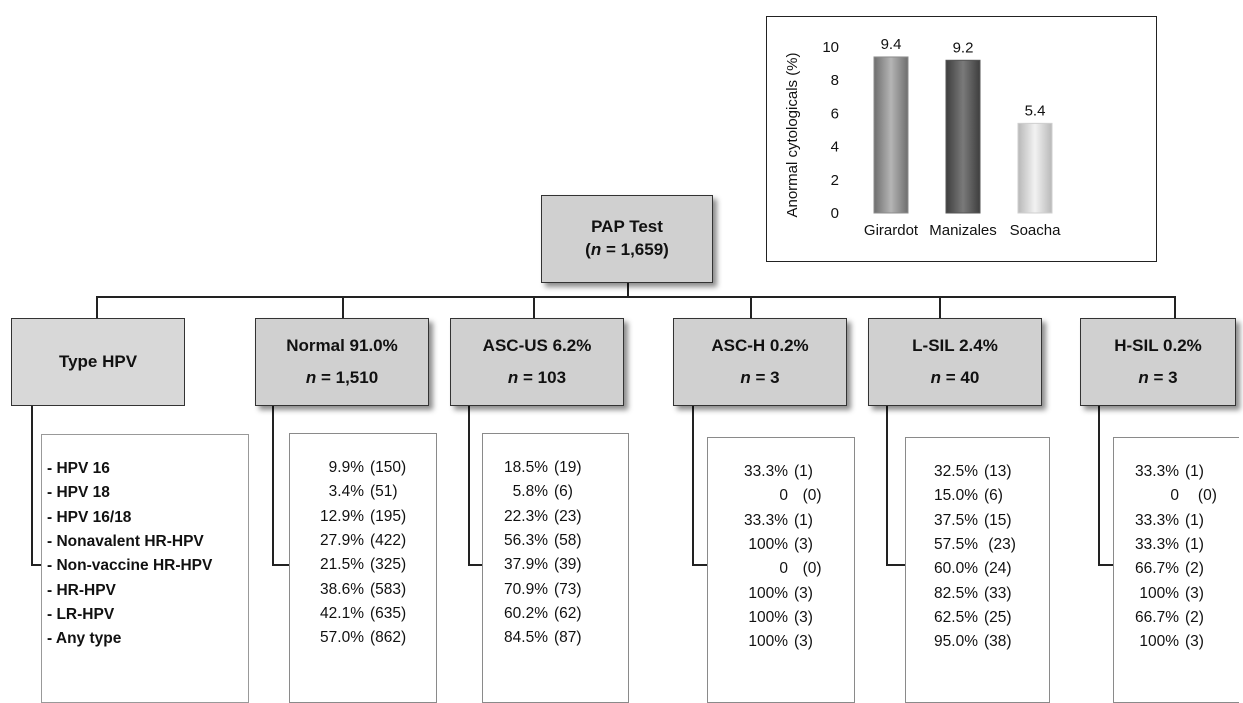  What do you see at coordinates (956, 642) in the screenshot?
I see `percentage-value: 95.0%` at bounding box center [956, 642].